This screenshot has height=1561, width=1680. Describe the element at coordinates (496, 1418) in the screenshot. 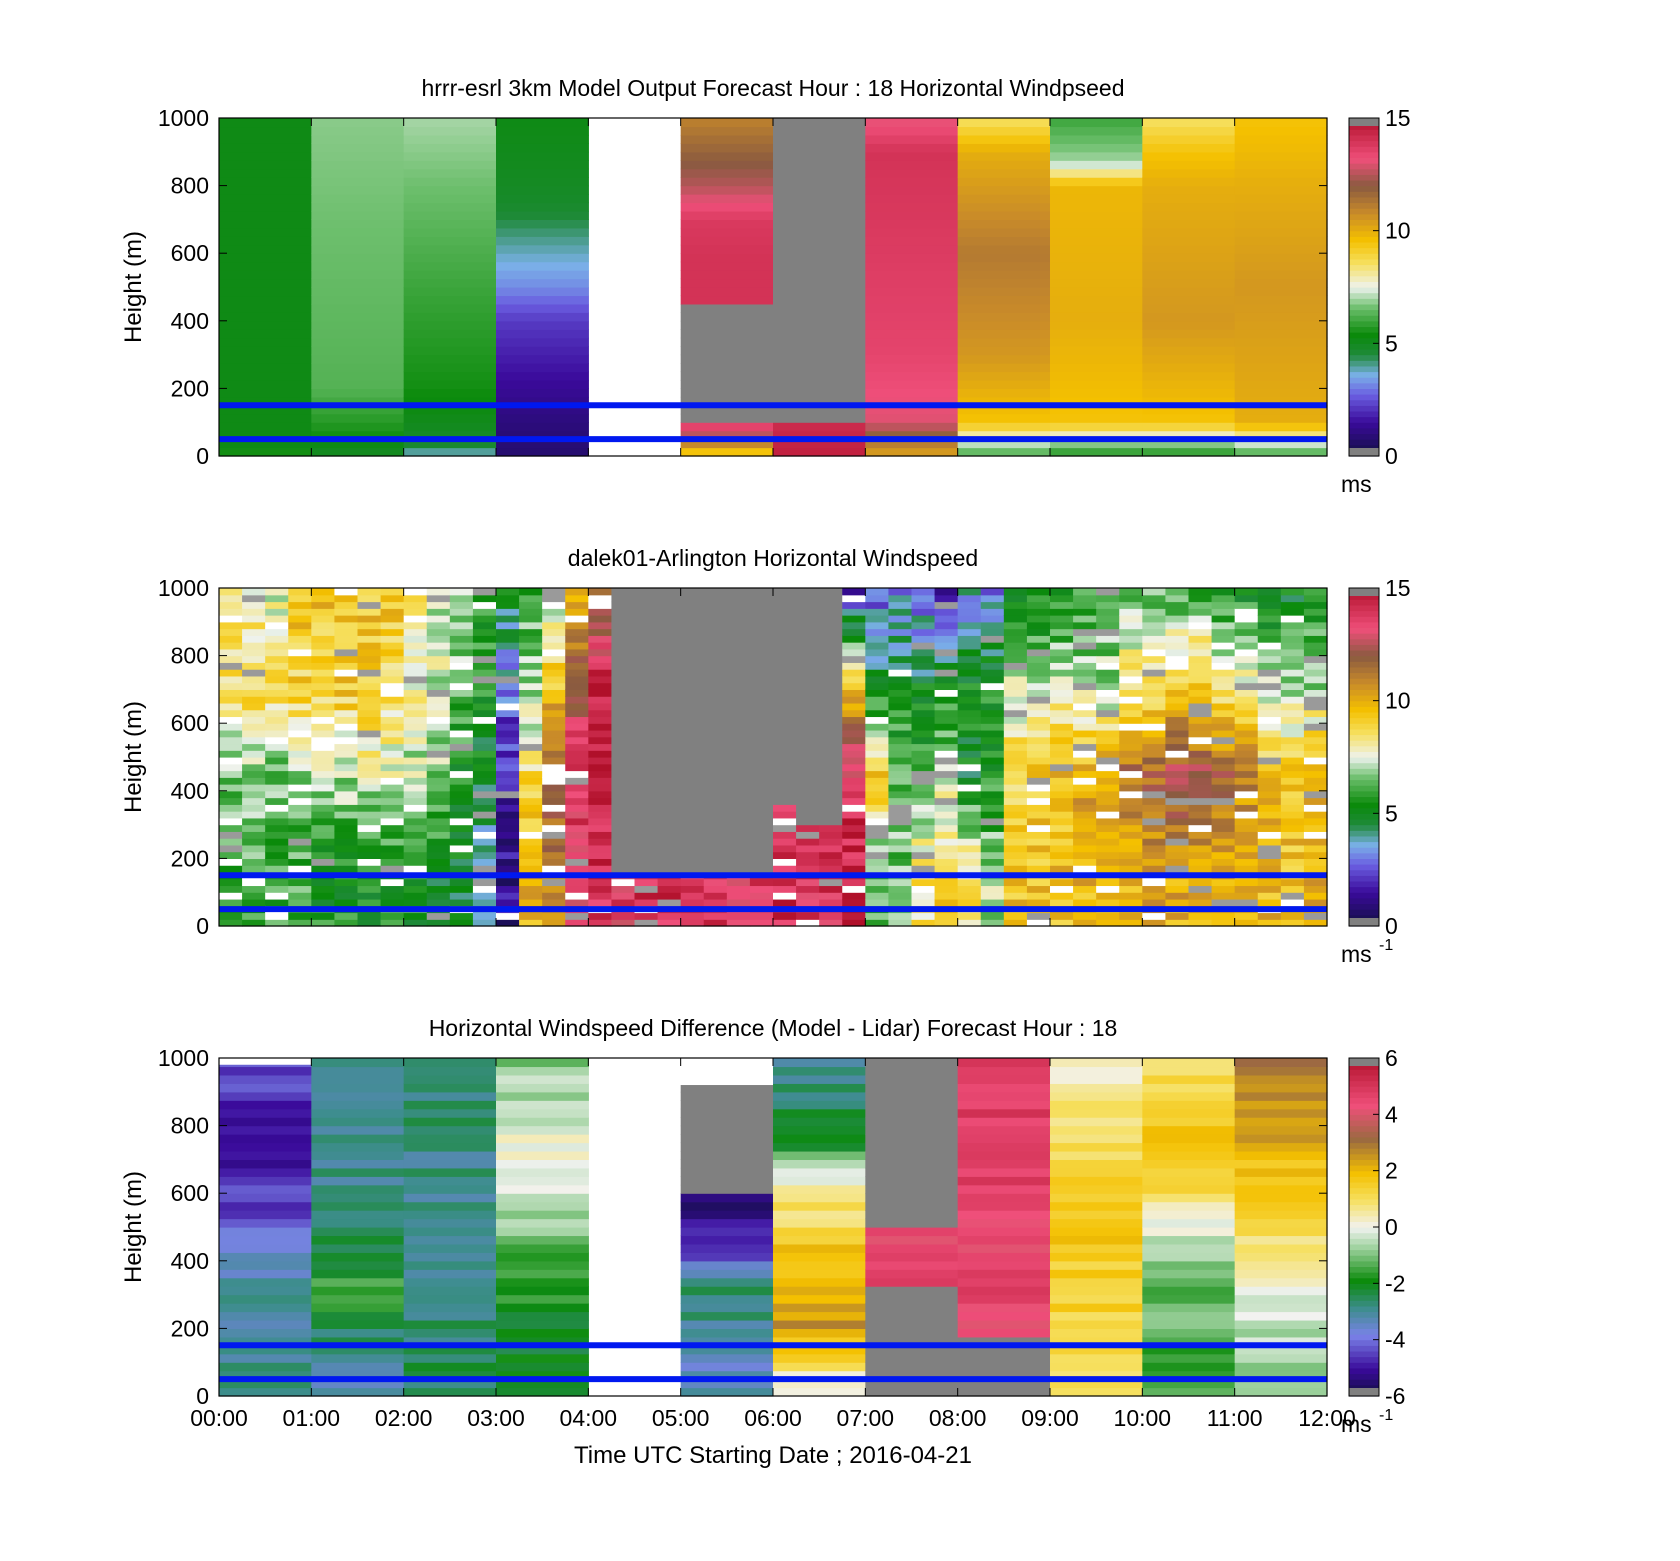

I see `x-tick-label: 03:00` at that location.